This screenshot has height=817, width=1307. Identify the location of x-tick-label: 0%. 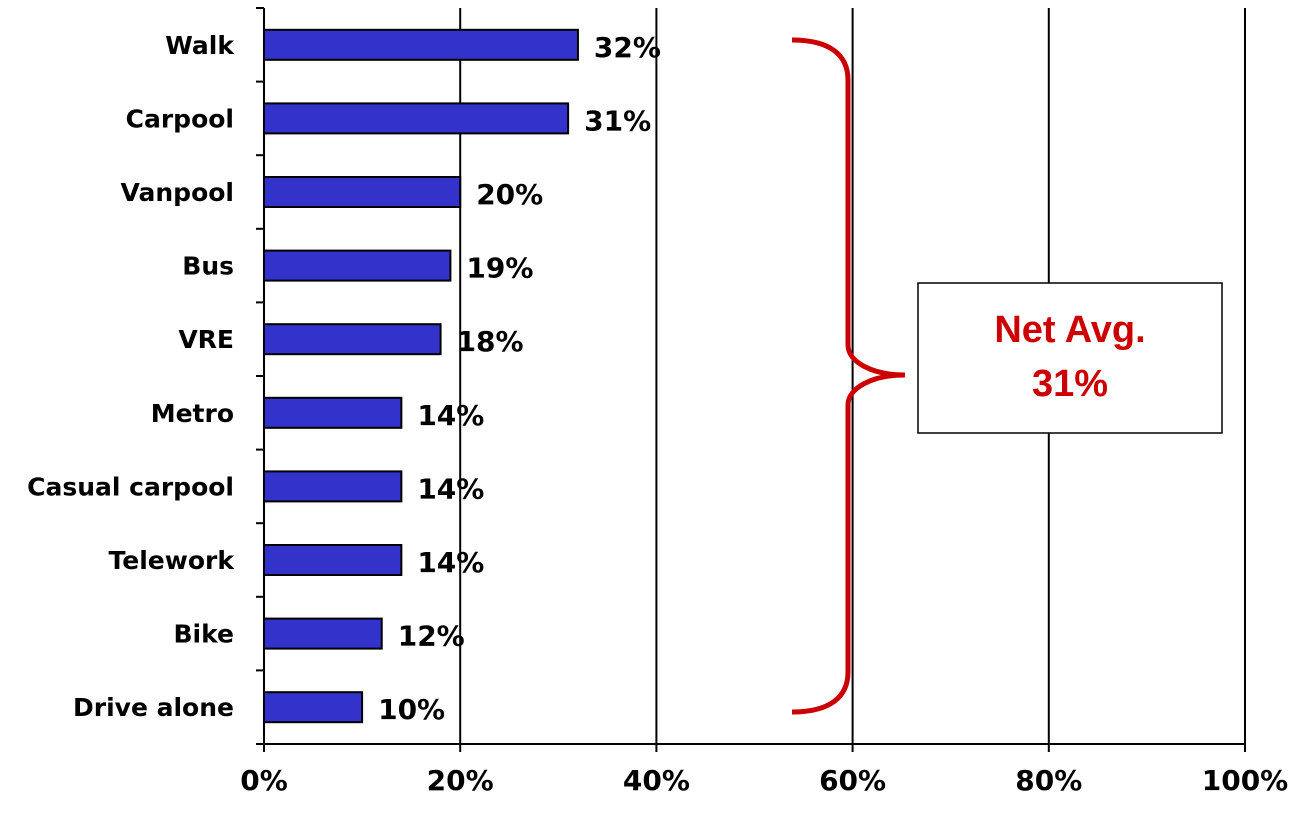
(264, 780).